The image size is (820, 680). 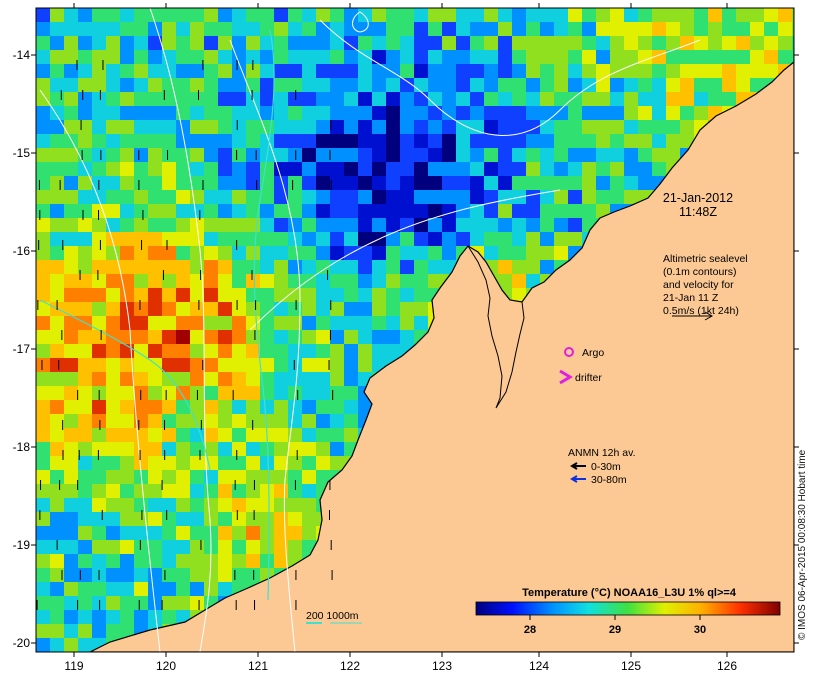 What do you see at coordinates (22, 251) in the screenshot?
I see `y-tick-label: -16` at bounding box center [22, 251].